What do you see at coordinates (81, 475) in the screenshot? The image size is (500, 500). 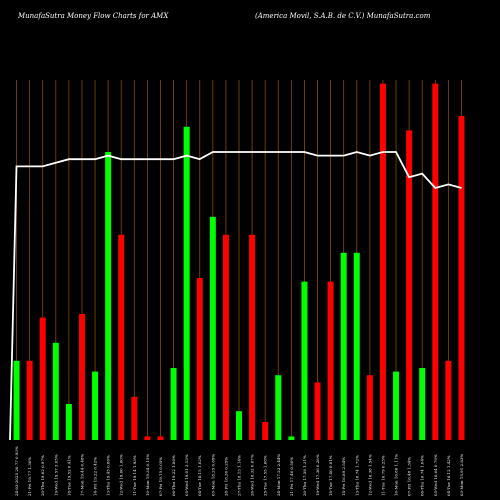 I see `x-tick-label: 17-Mon 19.44 0.48%` at bounding box center [81, 475].